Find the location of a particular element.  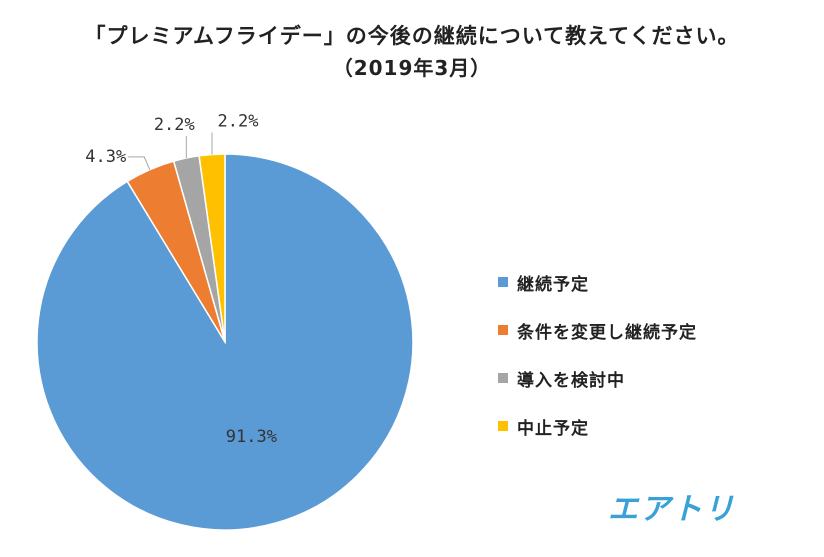

legend-label: 中止予定 is located at coordinates (553, 428).